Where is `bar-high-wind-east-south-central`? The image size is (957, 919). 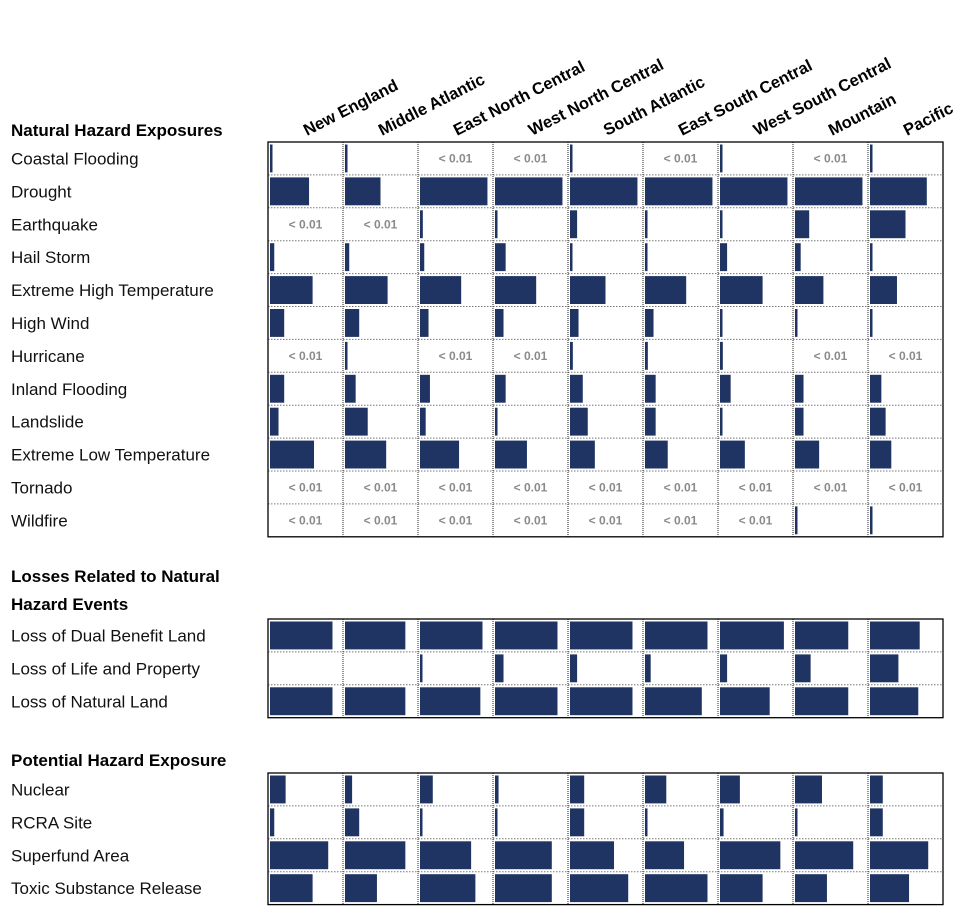
bar-high-wind-east-south-central is located at coordinates (649, 323).